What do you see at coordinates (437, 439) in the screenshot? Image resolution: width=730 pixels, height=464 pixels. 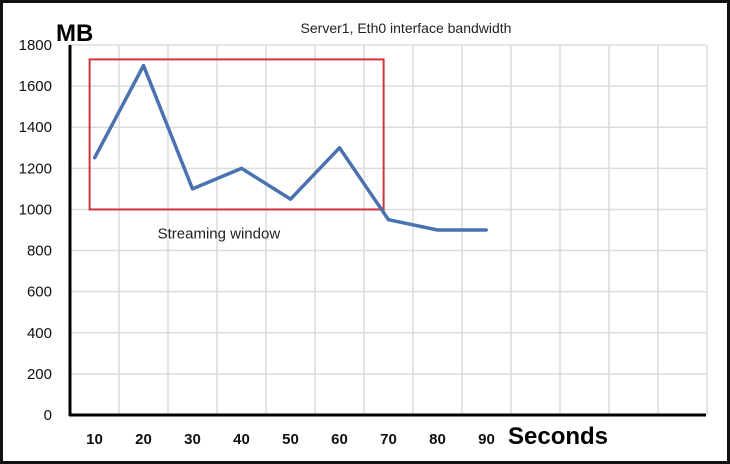 I see `x-tick-label: 80` at bounding box center [437, 439].